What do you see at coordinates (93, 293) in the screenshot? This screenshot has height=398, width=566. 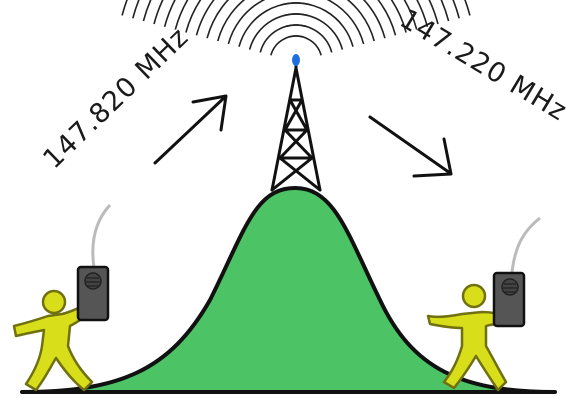 I see `handheld-radio-icon-left` at bounding box center [93, 293].